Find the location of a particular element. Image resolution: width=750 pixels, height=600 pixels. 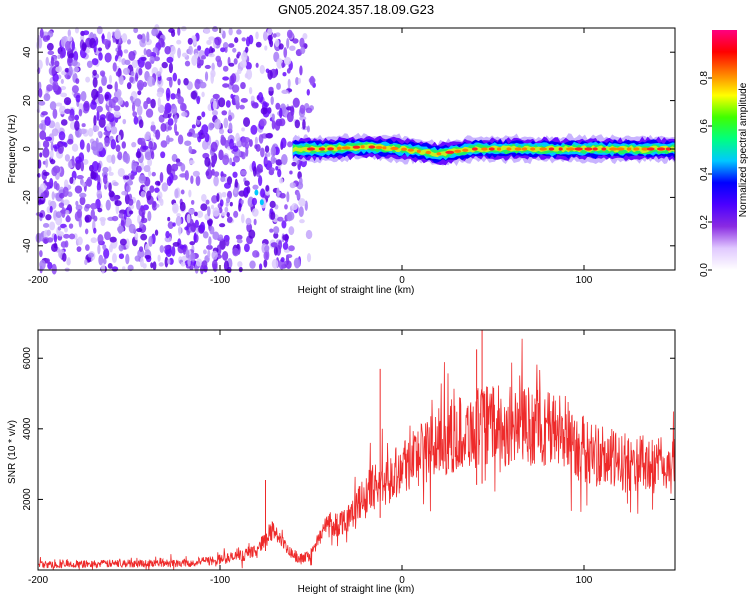

spectrogram-signal-band is located at coordinates (483, 149).